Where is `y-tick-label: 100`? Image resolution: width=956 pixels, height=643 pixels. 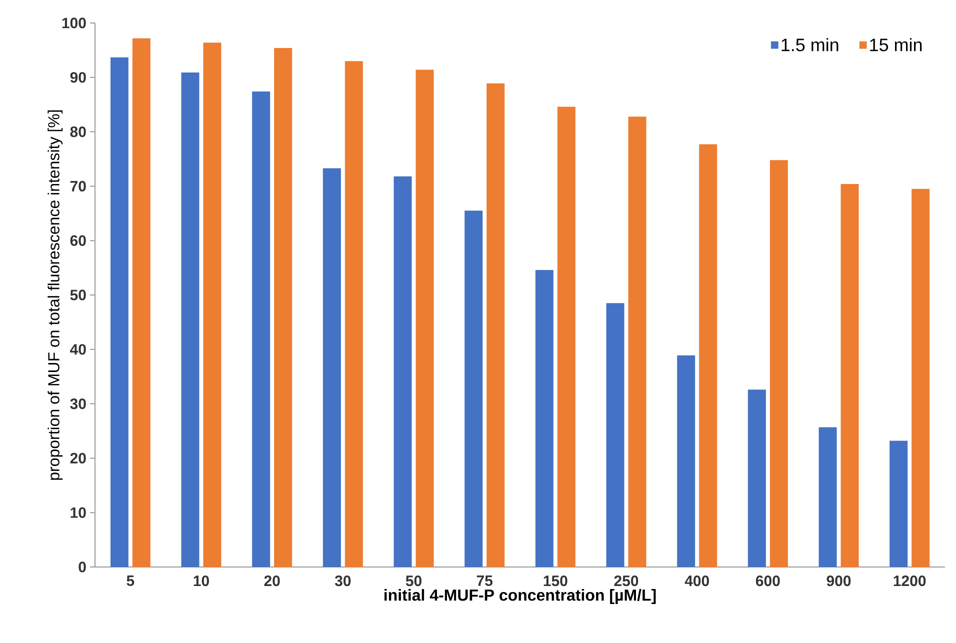 y-tick-label: 100 is located at coordinates (74, 23).